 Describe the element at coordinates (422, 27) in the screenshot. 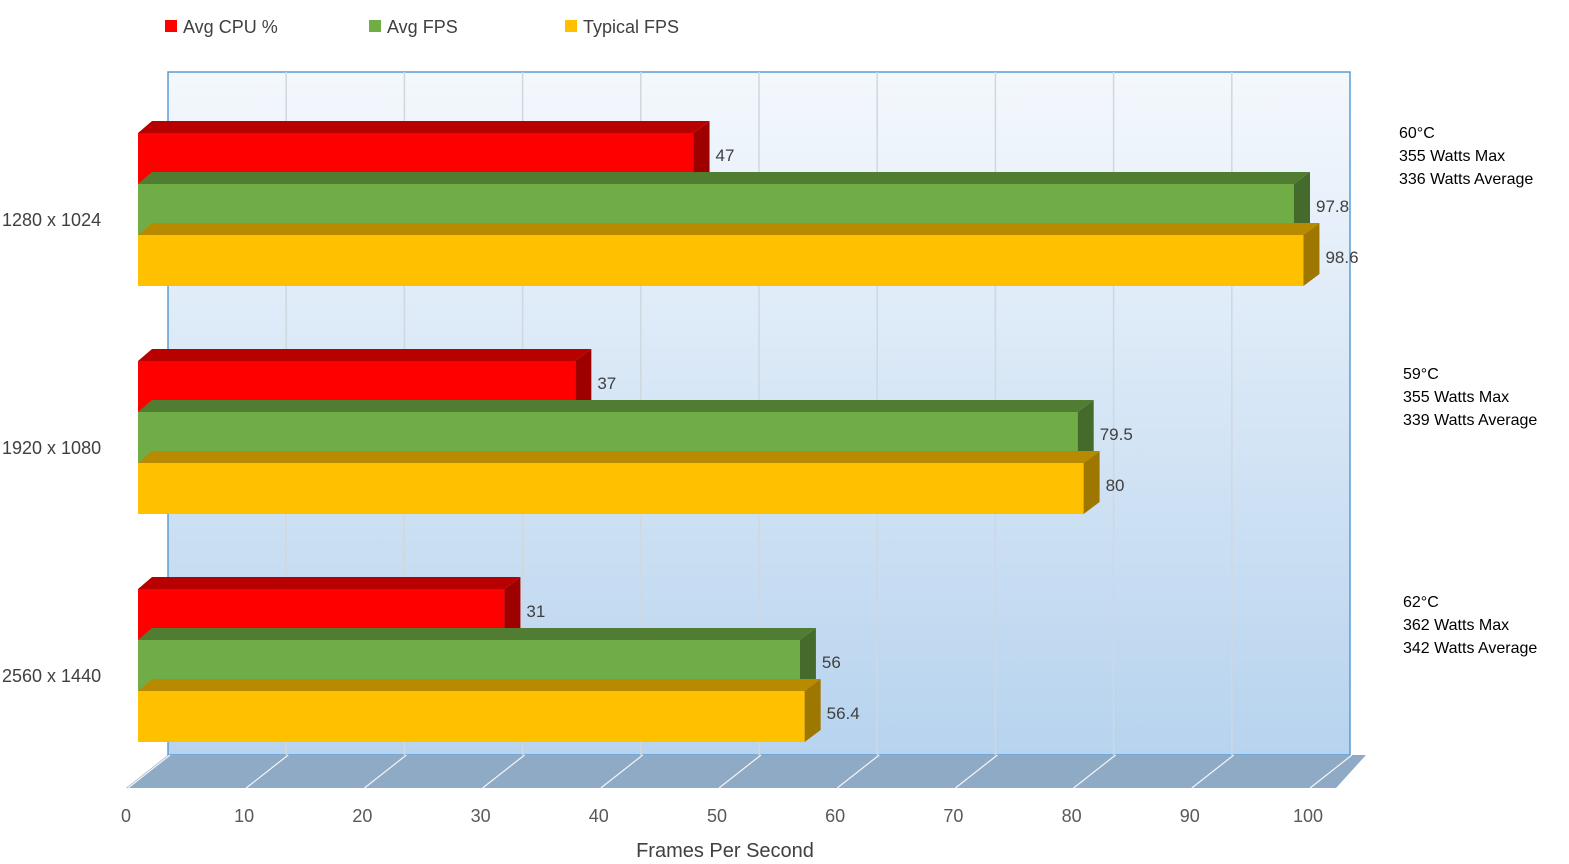

I see `legend-label: Avg FPS` at that location.